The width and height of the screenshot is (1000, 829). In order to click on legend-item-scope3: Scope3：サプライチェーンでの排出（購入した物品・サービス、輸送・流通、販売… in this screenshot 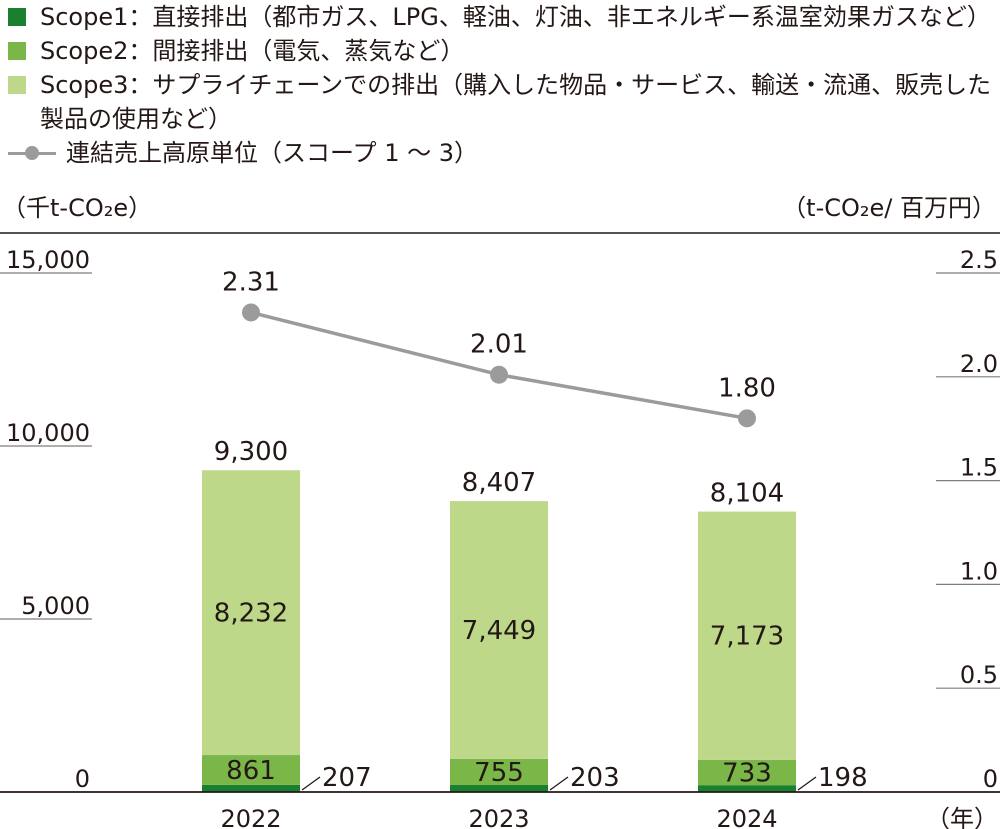, I will do `click(503, 102)`.